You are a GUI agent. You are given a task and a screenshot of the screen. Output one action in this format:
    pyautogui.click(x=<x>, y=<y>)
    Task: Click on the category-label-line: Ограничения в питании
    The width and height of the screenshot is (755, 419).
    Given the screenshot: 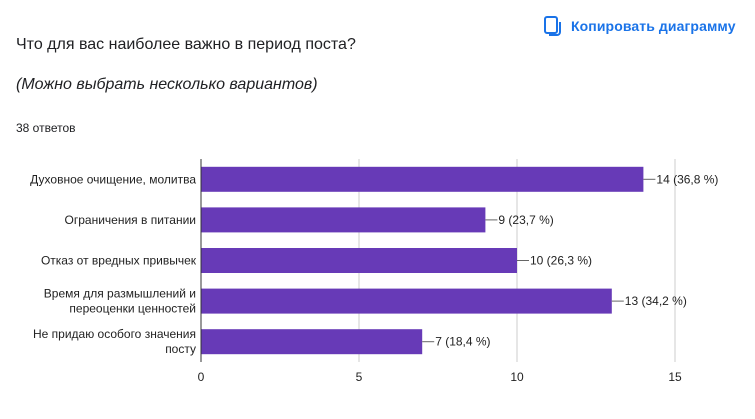 What is the action you would take?
    pyautogui.click(x=130, y=220)
    